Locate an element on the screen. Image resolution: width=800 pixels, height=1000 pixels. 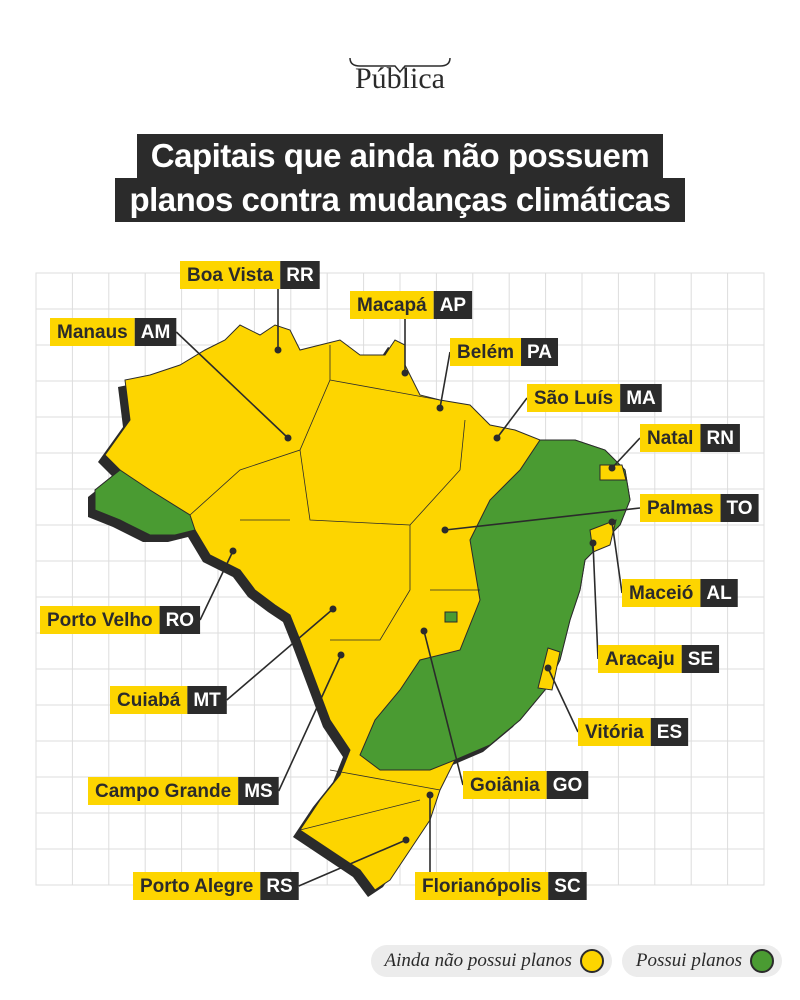
state-code: RO is located at coordinates (180, 620).